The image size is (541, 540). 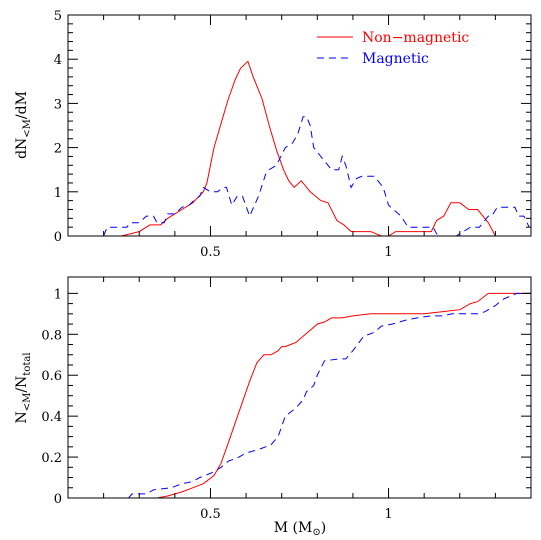 What do you see at coordinates (388, 514) in the screenshot?
I see `bottom-xtick-label: 1` at bounding box center [388, 514].